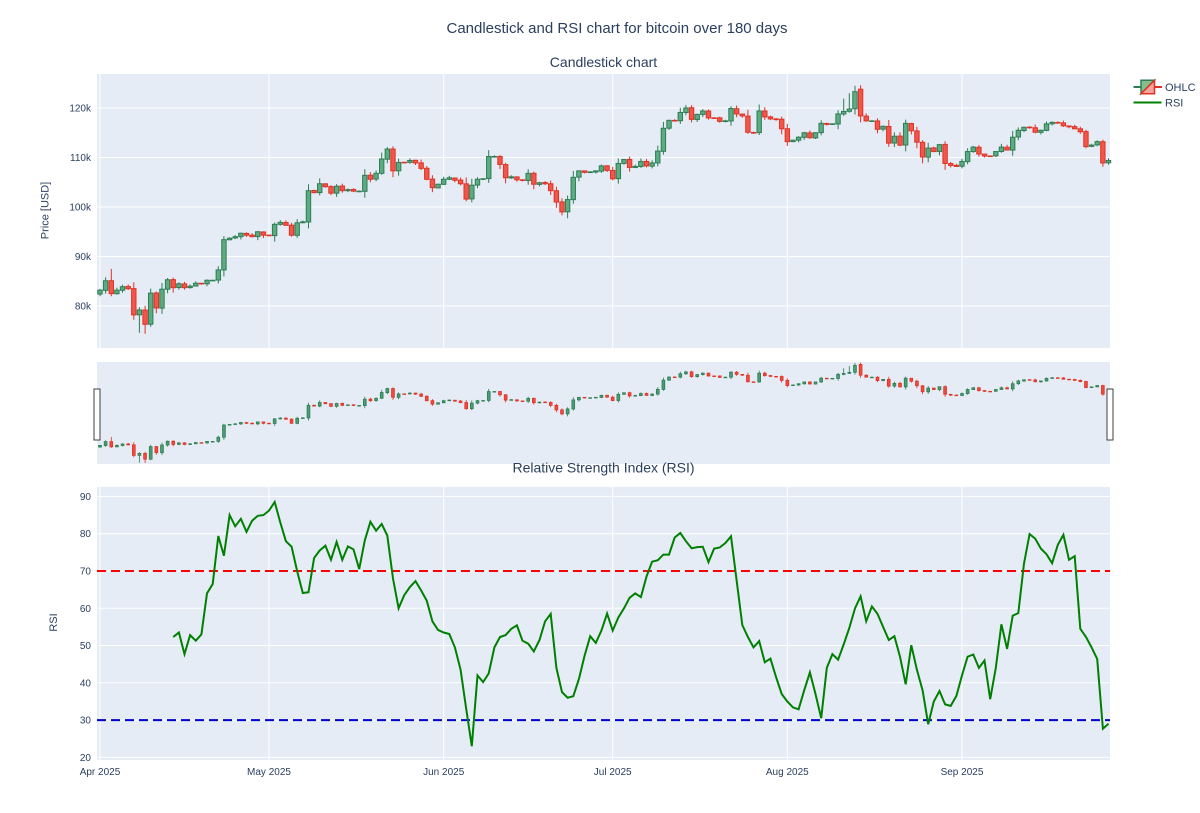 This screenshot has width=1200, height=813. Describe the element at coordinates (603, 468) in the screenshot. I see `svg-text: Relative Strength Index (RSI)` at that location.